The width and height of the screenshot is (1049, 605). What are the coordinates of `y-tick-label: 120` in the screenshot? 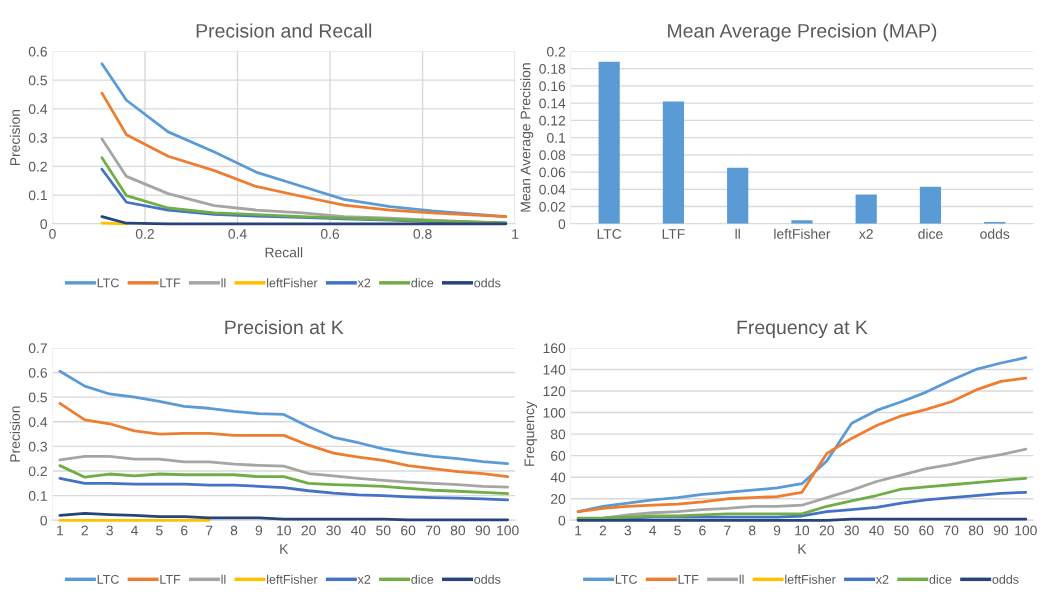 It's located at (554, 391).